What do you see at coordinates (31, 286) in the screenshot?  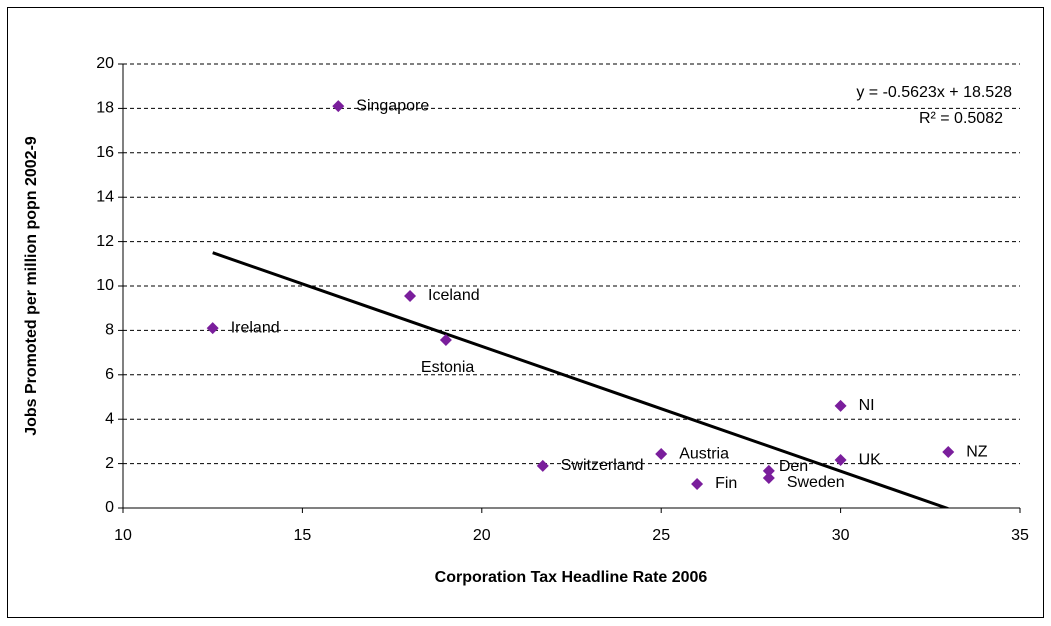 I see `y-axis-title: Jobs Promoted per million popn 2002-9` at bounding box center [31, 286].